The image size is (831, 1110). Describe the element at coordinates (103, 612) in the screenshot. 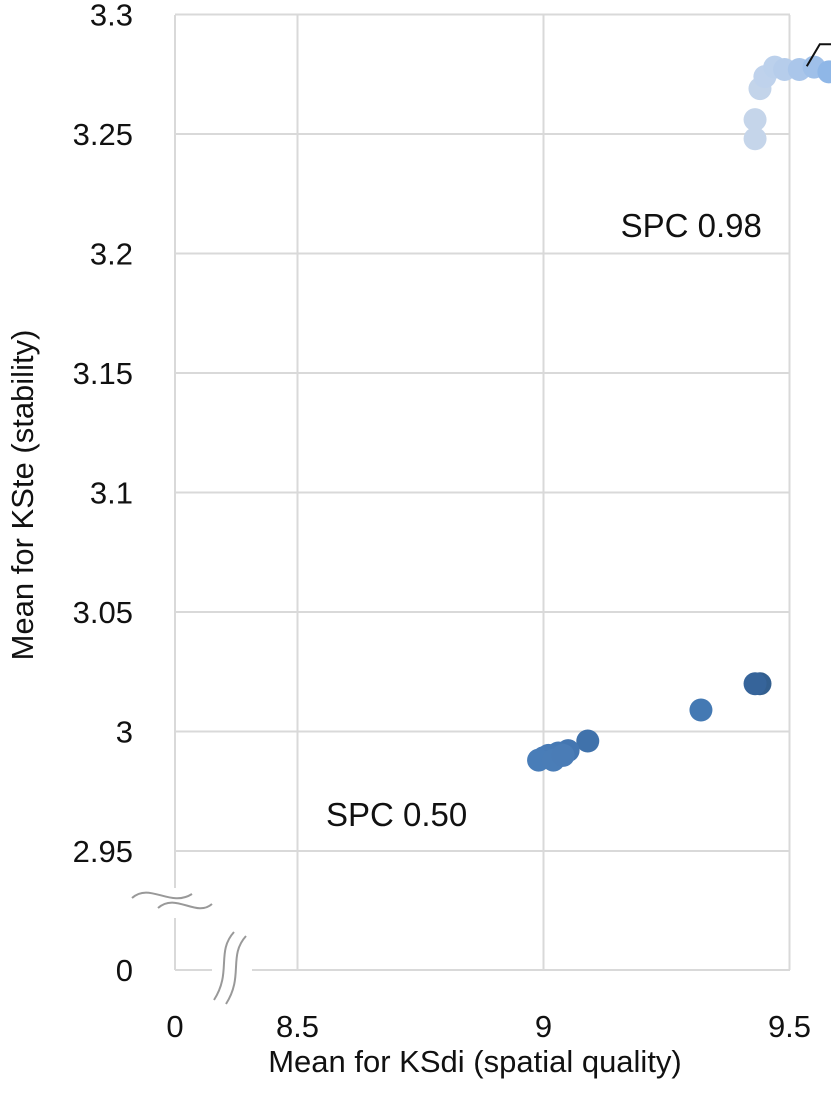

I see `y-tick-label: 3.05` at that location.